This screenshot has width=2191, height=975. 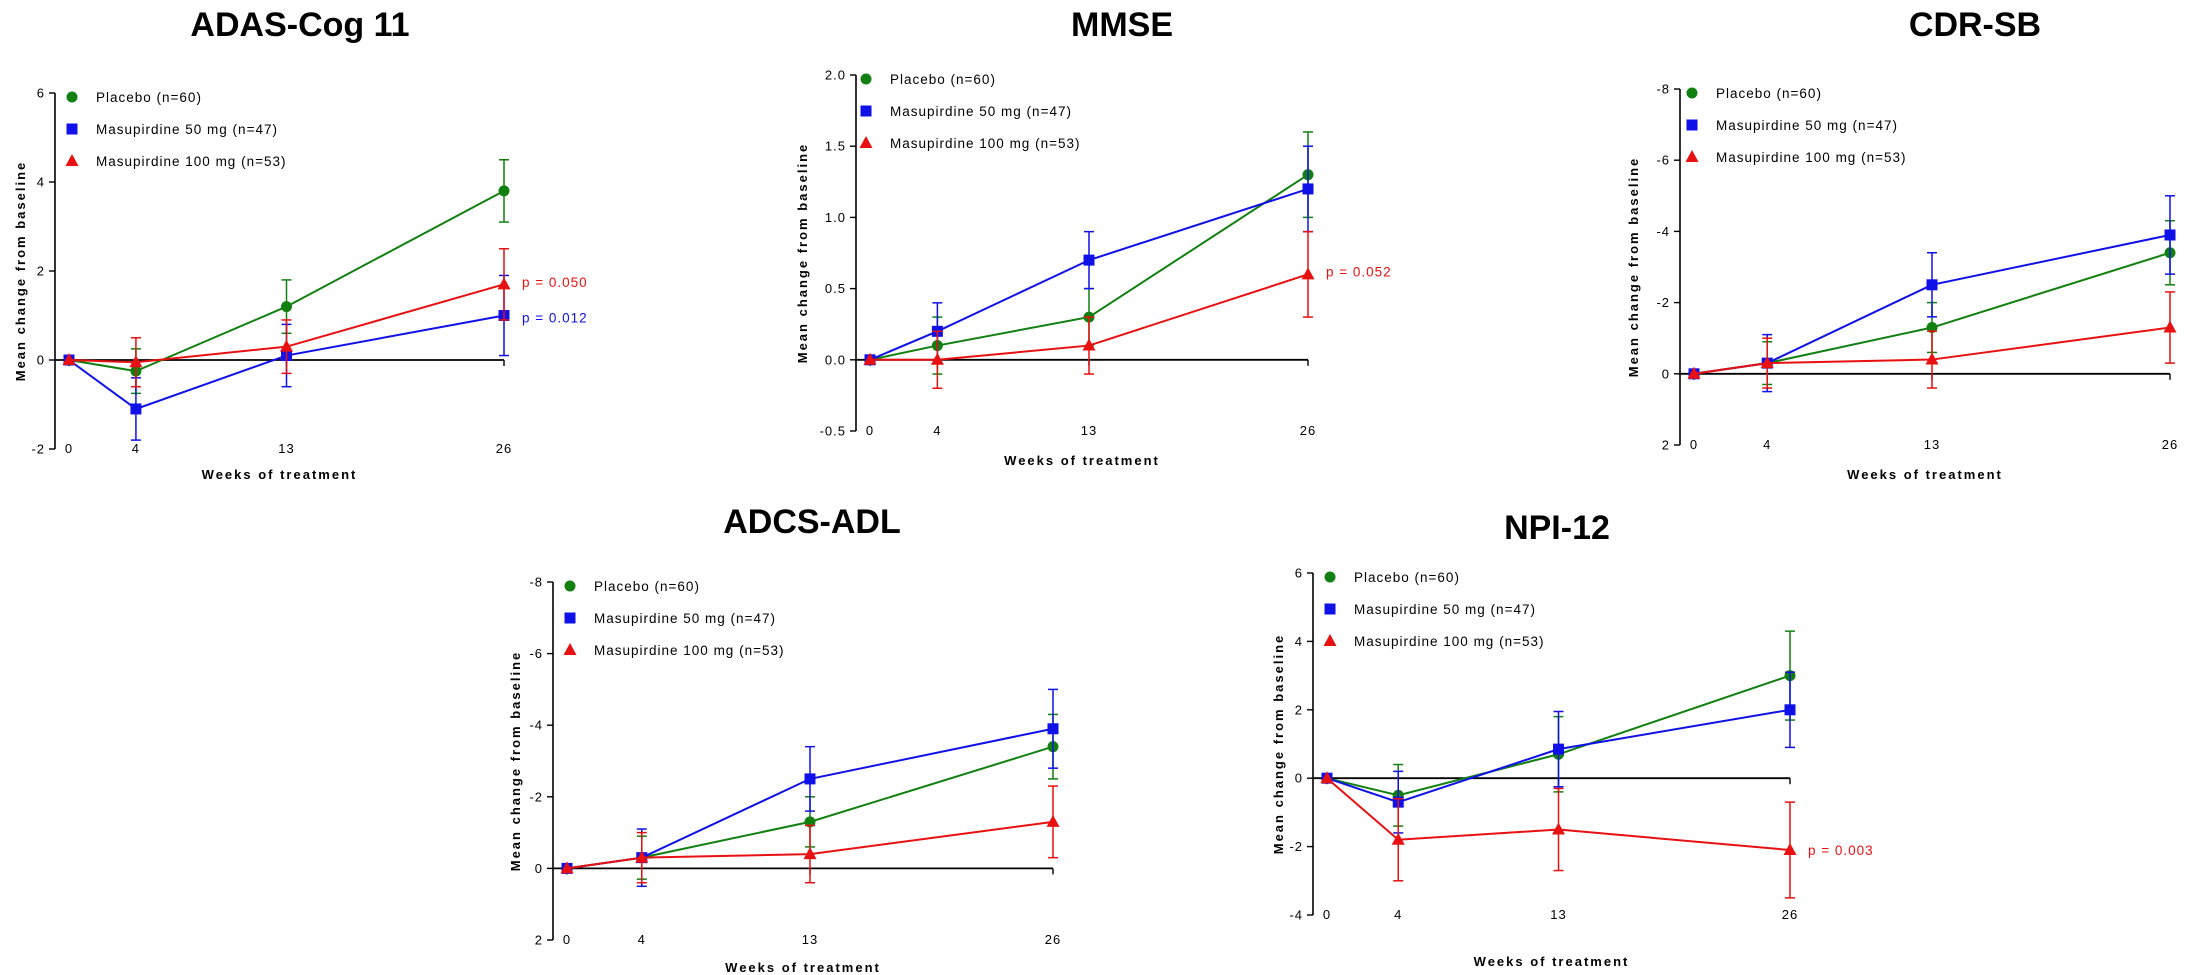 What do you see at coordinates (1557, 528) in the screenshot?
I see `chart-title: NPI-12` at bounding box center [1557, 528].